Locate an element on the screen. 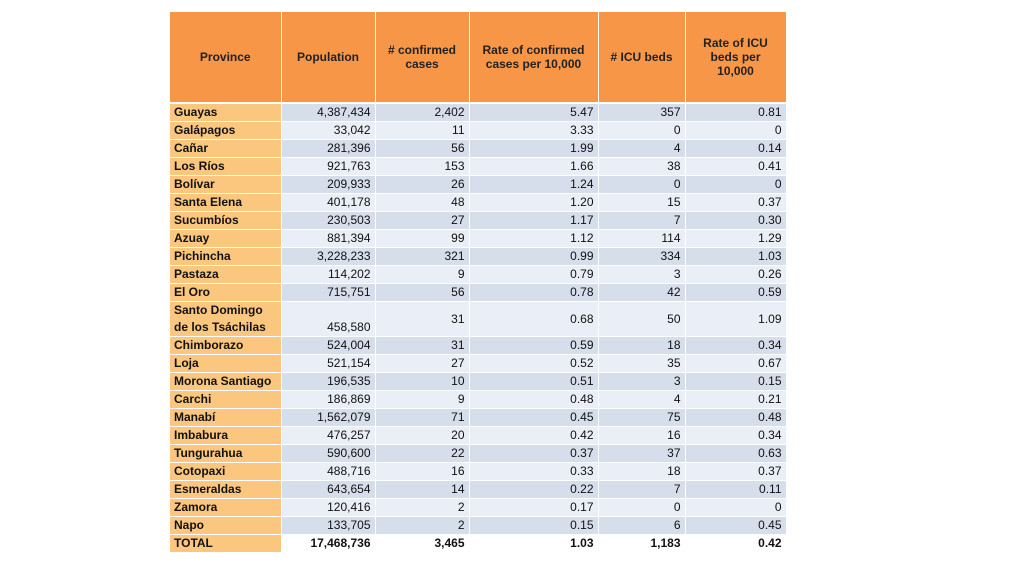 Image resolution: width=1024 pixels, height=576 pixels. province-cell: Morona Santiago is located at coordinates (226, 381).